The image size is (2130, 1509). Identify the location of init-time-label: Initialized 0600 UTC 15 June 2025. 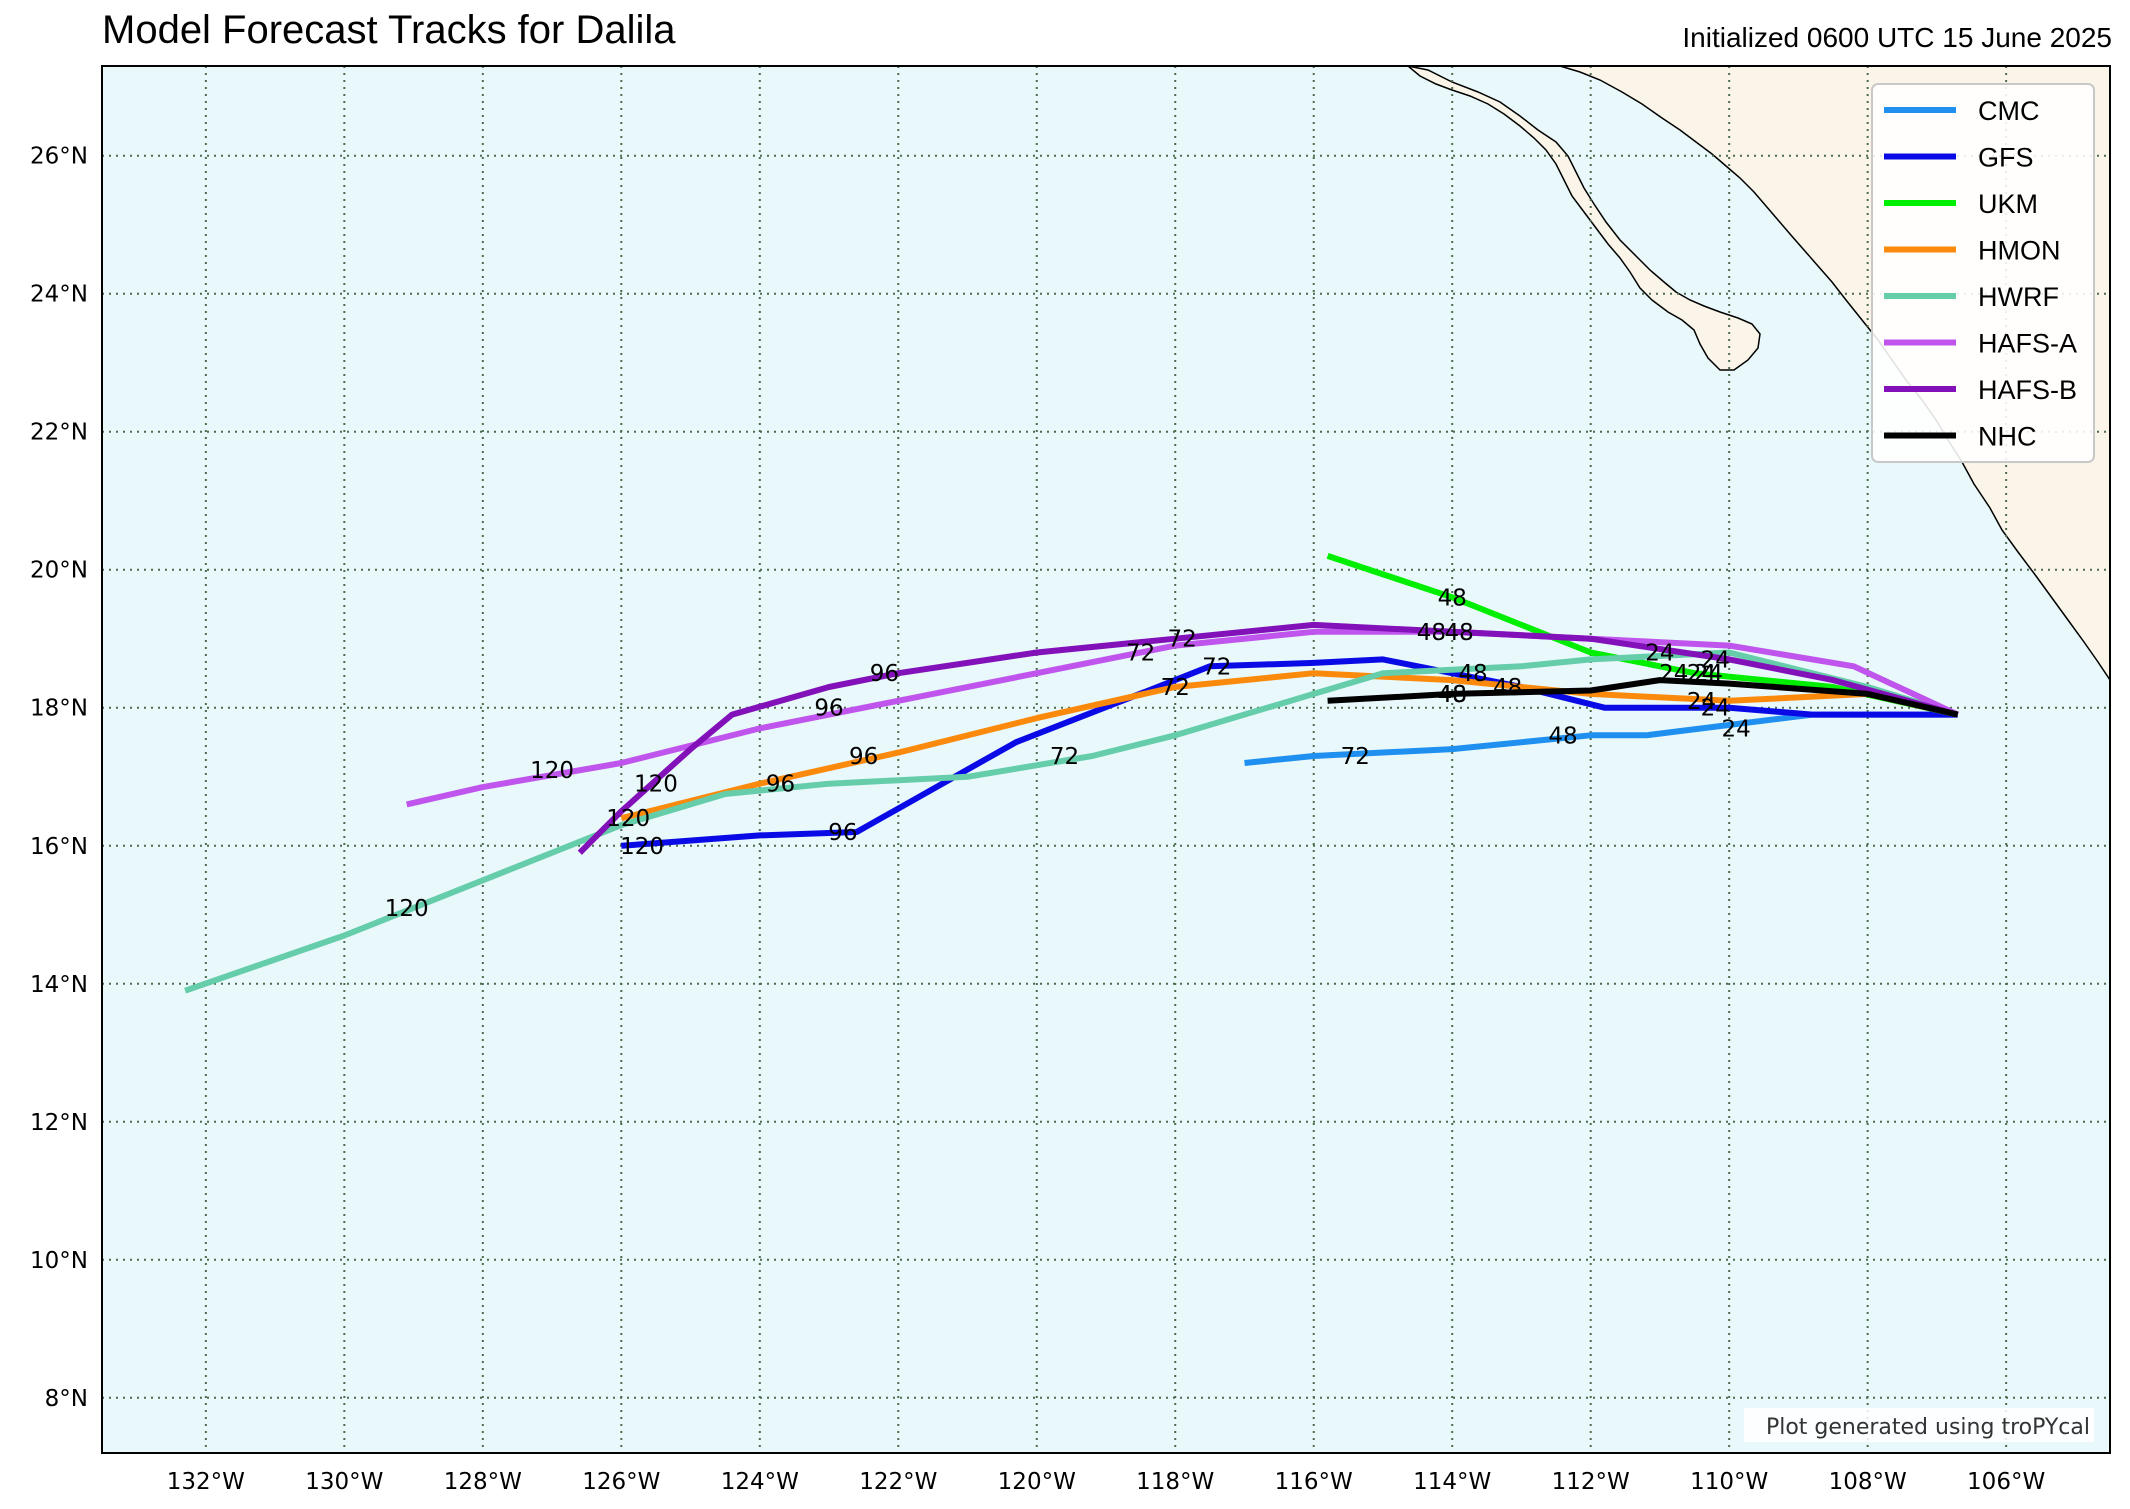
(1897, 37).